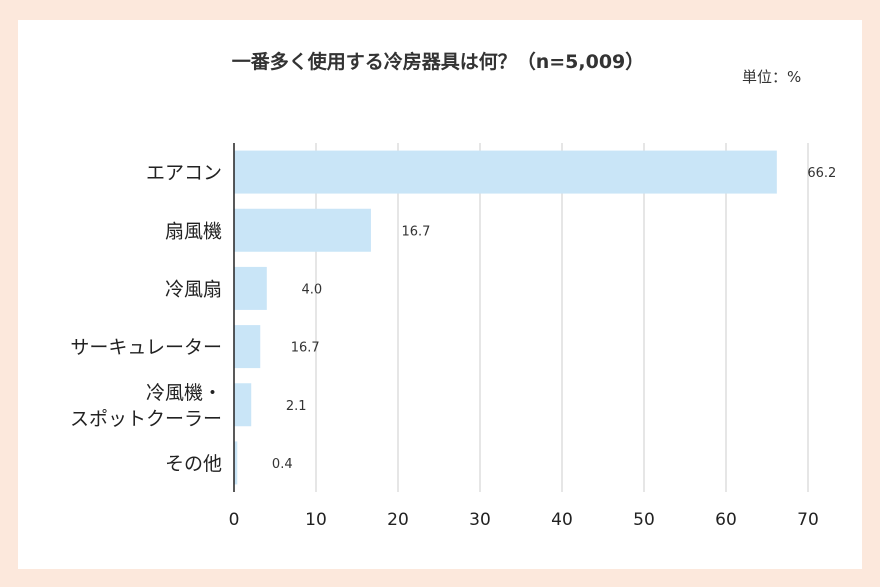 Image resolution: width=880 pixels, height=587 pixels. What do you see at coordinates (193, 464) in the screenshot?
I see `category-label: その他` at bounding box center [193, 464].